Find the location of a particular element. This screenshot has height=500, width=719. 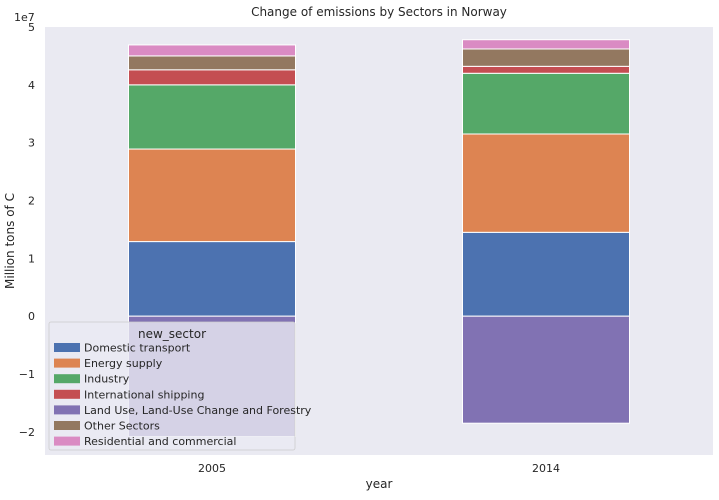

legend-title: new_sector is located at coordinates (172, 334).